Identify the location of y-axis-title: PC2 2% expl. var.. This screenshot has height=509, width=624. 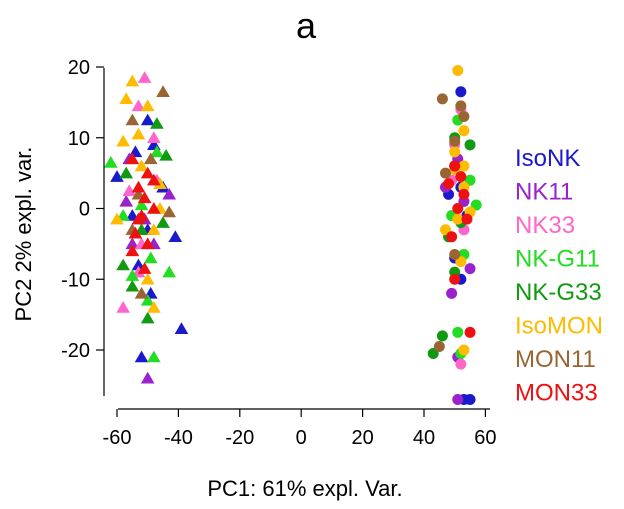
(23, 234).